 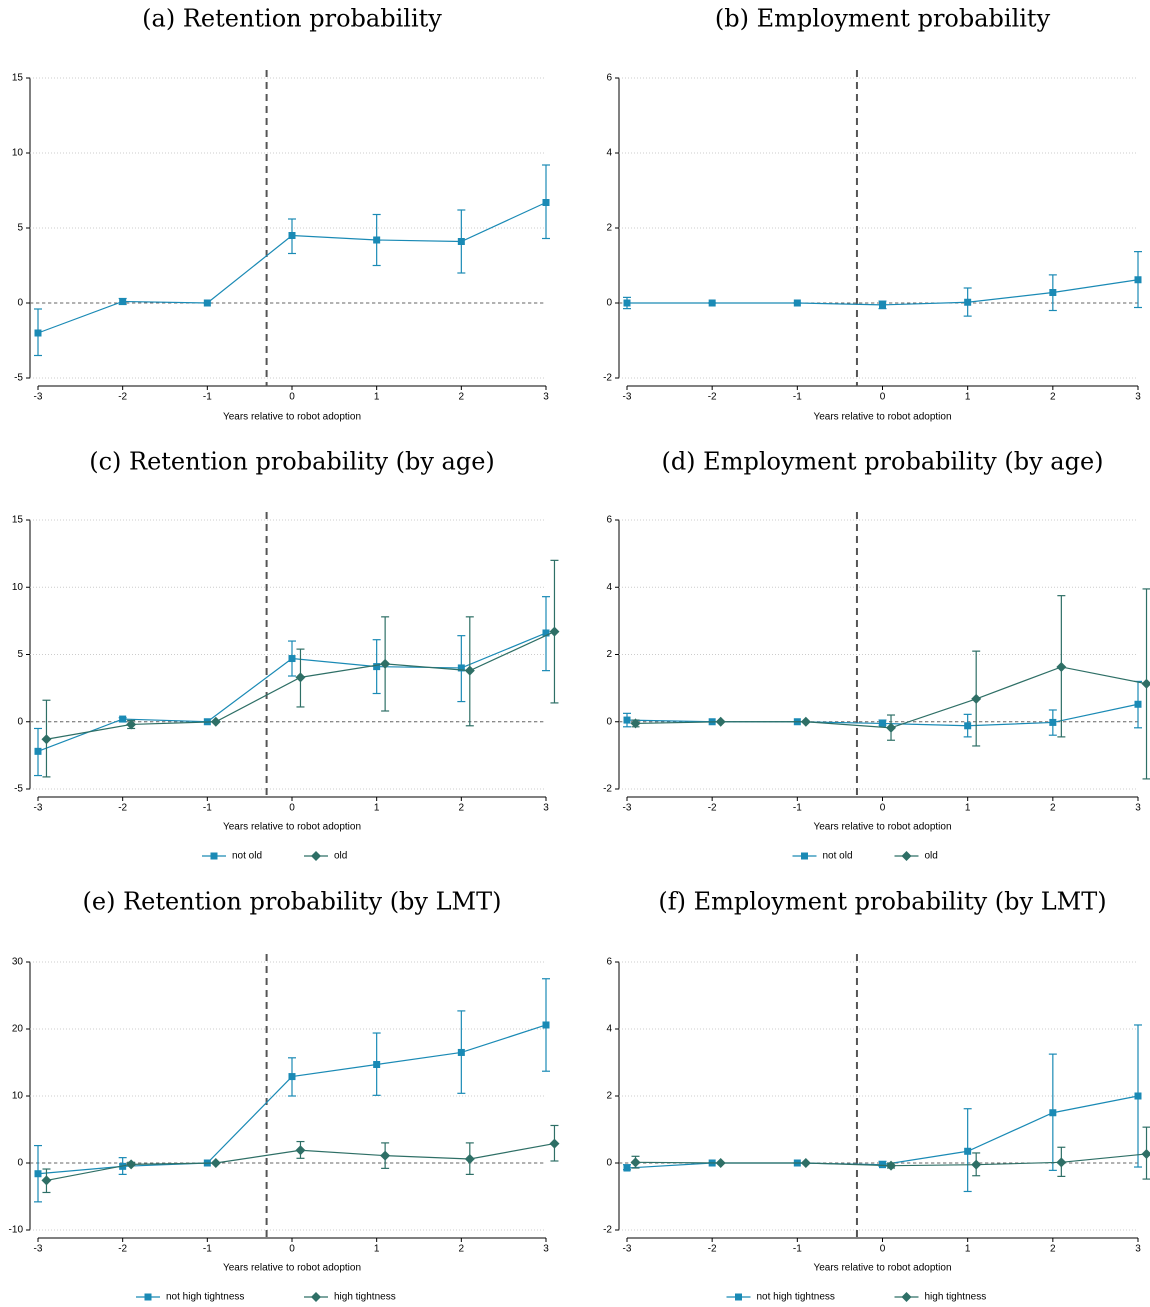 I want to click on legend-label: not high tightness, so click(x=796, y=1297).